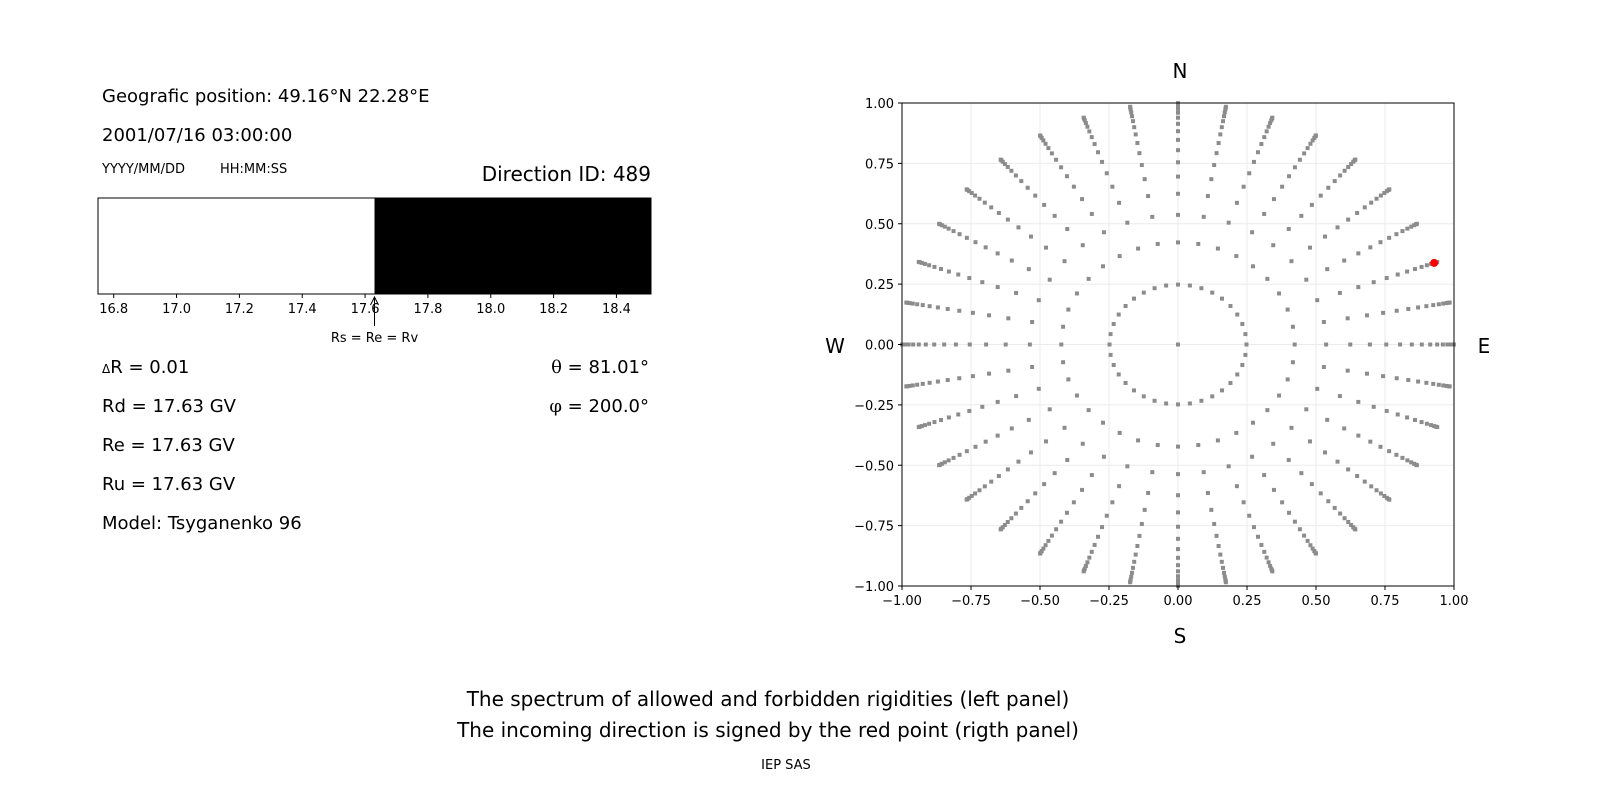  What do you see at coordinates (879, 285) in the screenshot?
I see `y-tick-label: 0.25` at bounding box center [879, 285].